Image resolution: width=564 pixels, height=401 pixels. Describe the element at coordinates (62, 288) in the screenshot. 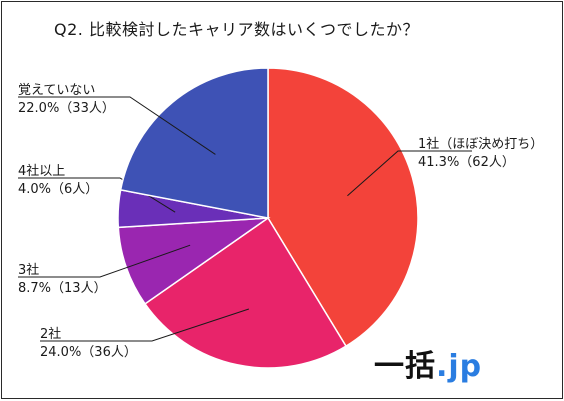

I see `slice-value-3: 8.7%（13人）` at that location.